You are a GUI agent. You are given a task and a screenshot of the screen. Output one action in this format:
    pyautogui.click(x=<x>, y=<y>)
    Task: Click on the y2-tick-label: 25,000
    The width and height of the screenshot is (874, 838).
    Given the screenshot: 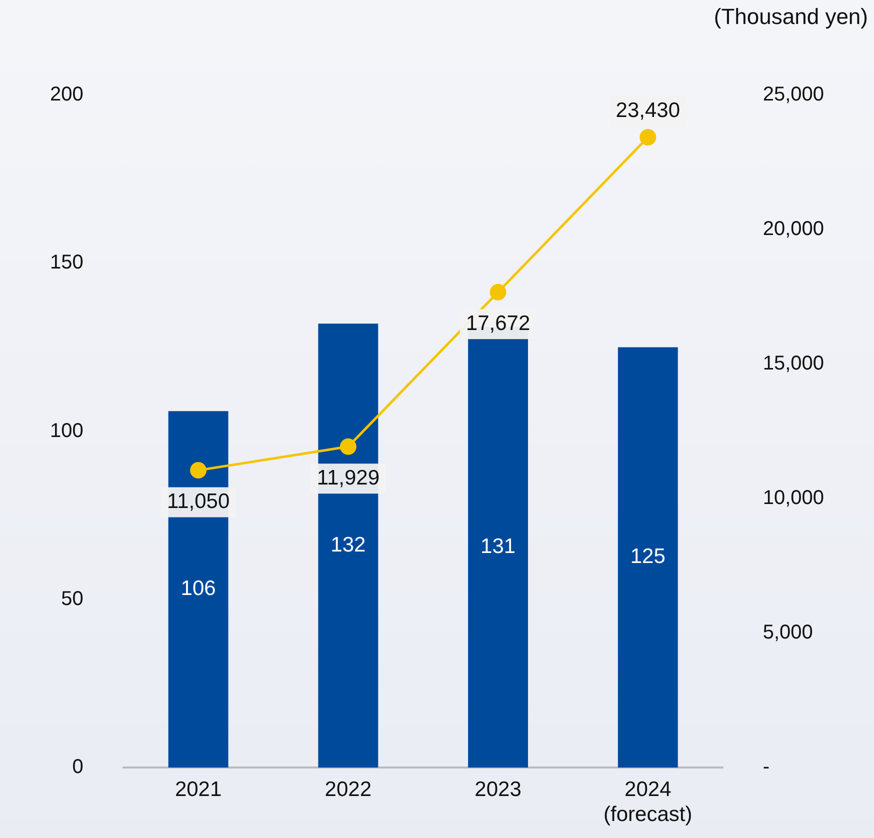 What is the action you would take?
    pyautogui.click(x=793, y=95)
    